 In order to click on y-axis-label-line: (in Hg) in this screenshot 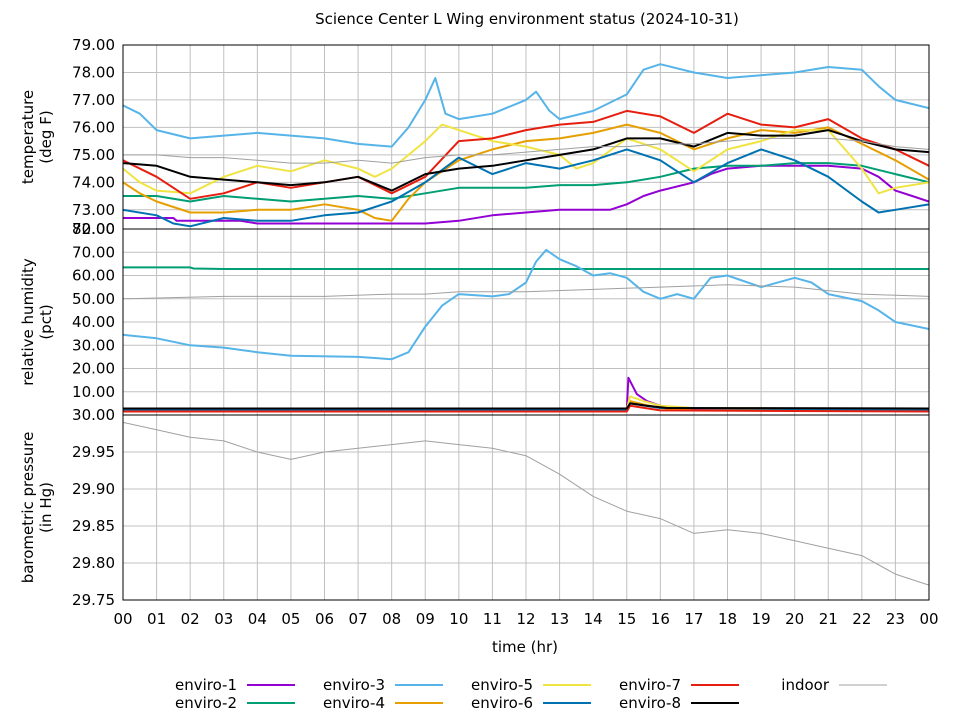, I will do `click(46, 507)`.